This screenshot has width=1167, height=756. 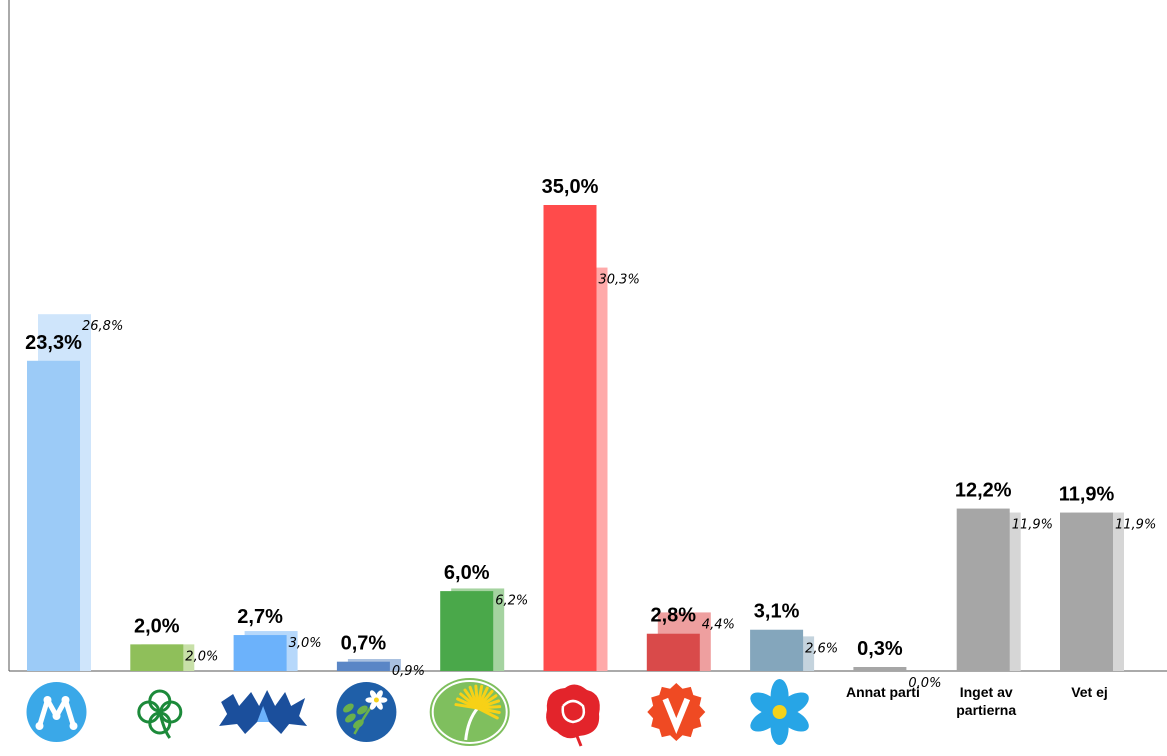 What do you see at coordinates (366, 712) in the screenshot?
I see `kristdemokraterna-logo-icon` at bounding box center [366, 712].